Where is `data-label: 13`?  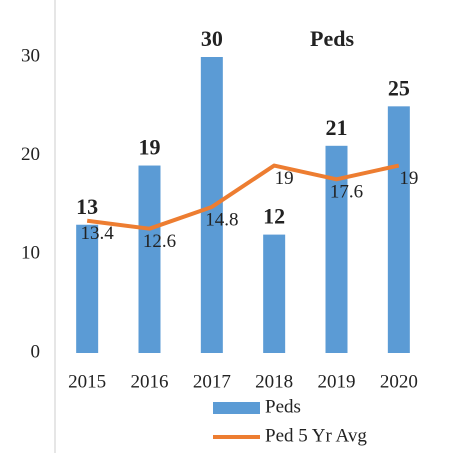 data-label: 13 is located at coordinates (87, 206).